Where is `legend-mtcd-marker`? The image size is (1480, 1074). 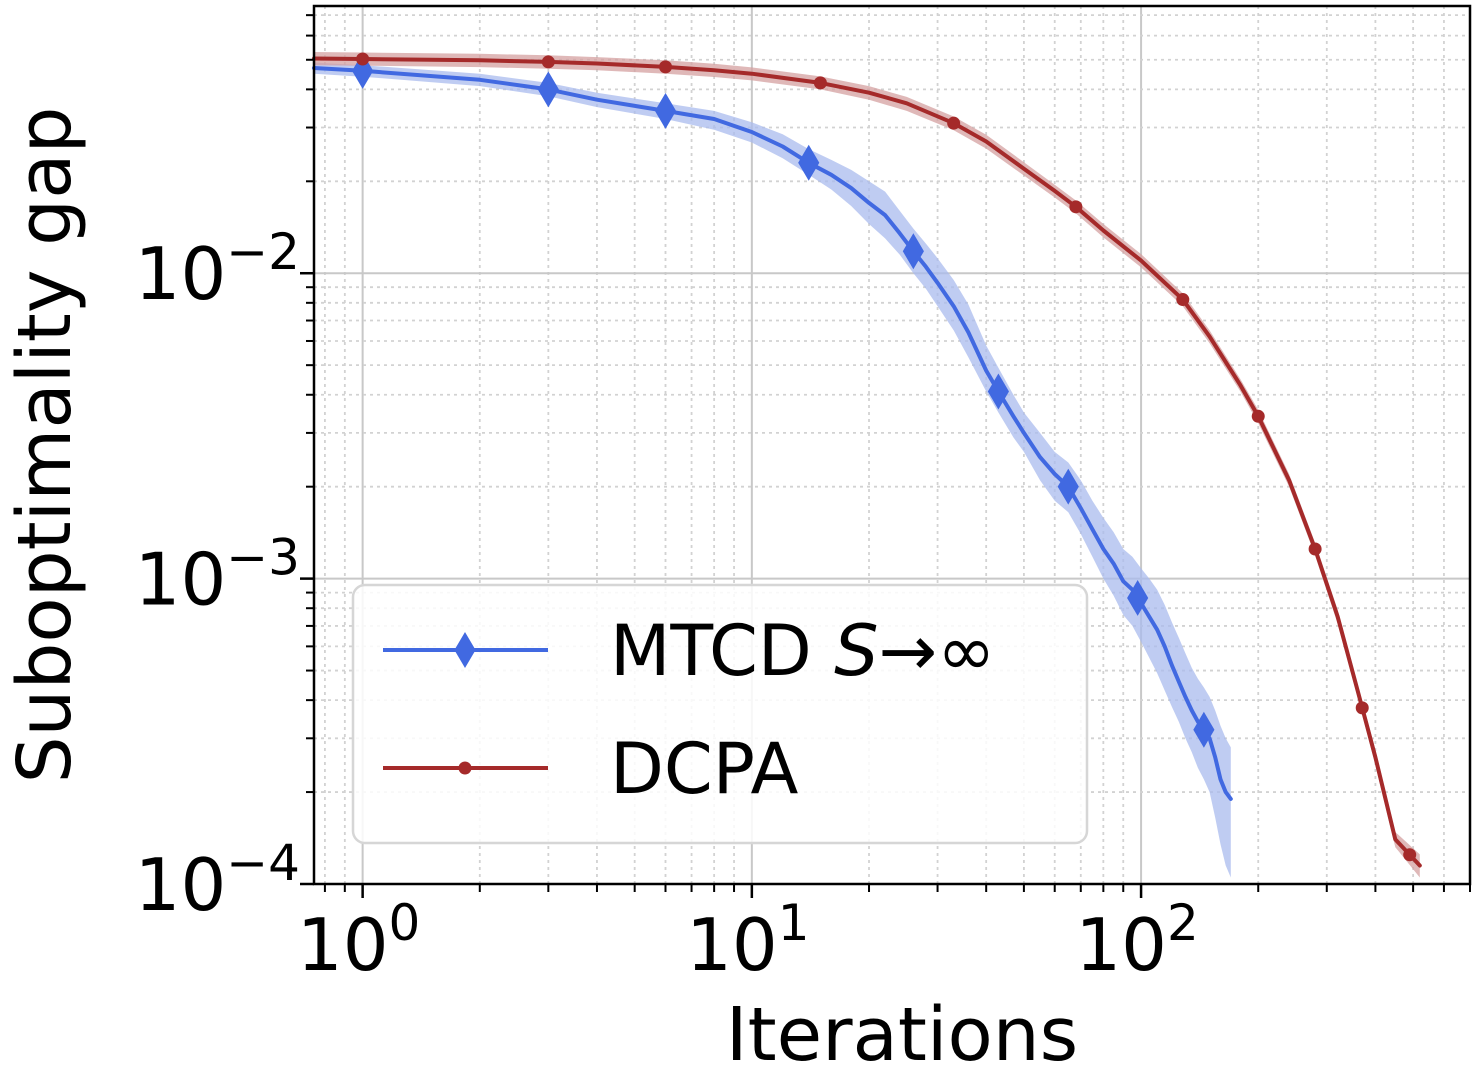
legend-mtcd-marker is located at coordinates (465, 650).